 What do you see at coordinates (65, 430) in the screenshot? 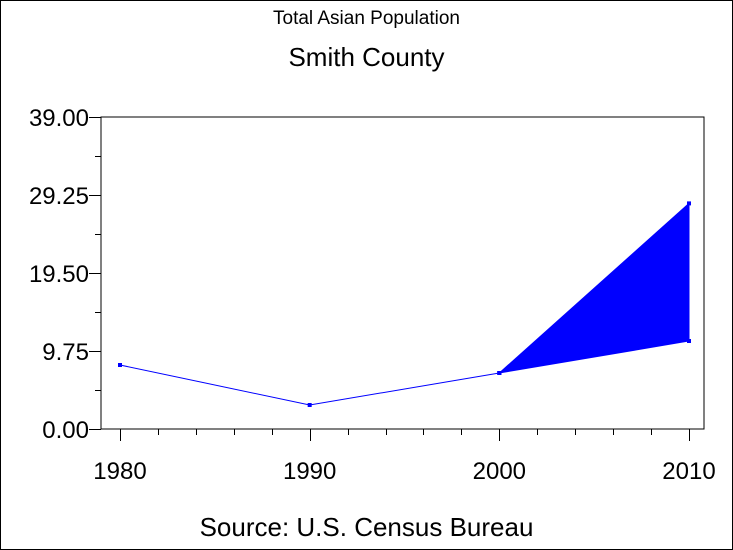
I see `y-tick-label: 0.00` at bounding box center [65, 430].